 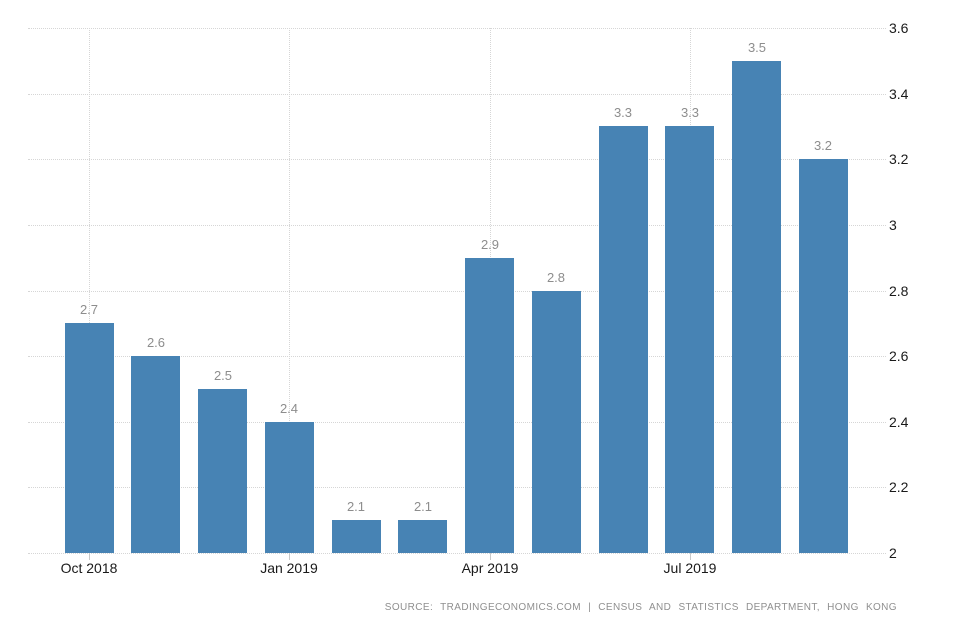 What do you see at coordinates (757, 47) in the screenshot?
I see `bar-value-label: 3.5` at bounding box center [757, 47].